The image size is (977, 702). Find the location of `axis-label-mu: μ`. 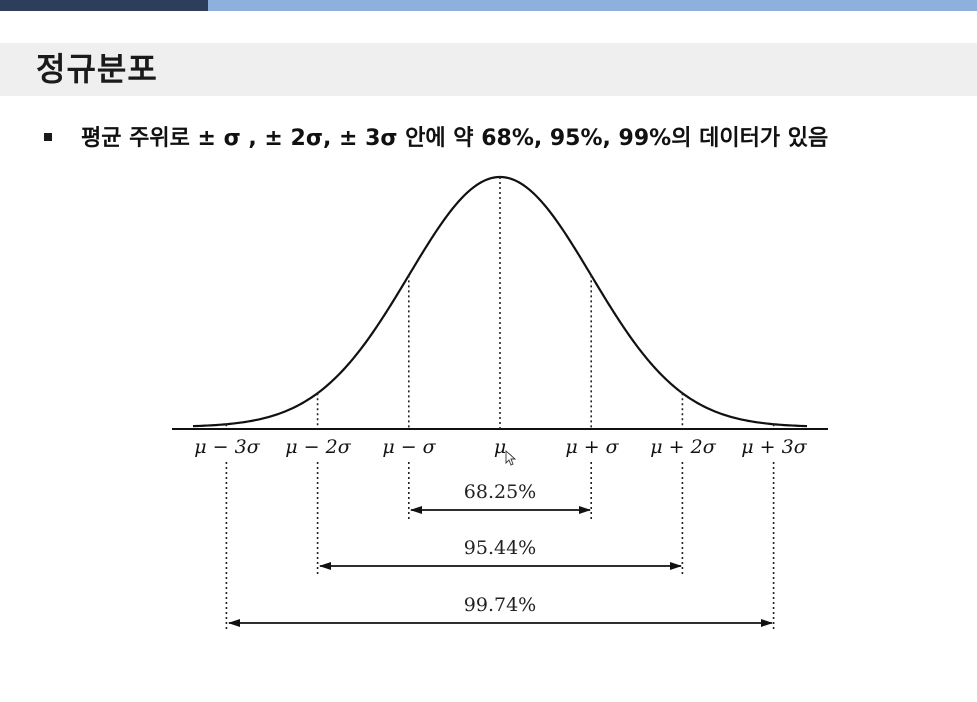

axis-label-mu: μ is located at coordinates (500, 447).